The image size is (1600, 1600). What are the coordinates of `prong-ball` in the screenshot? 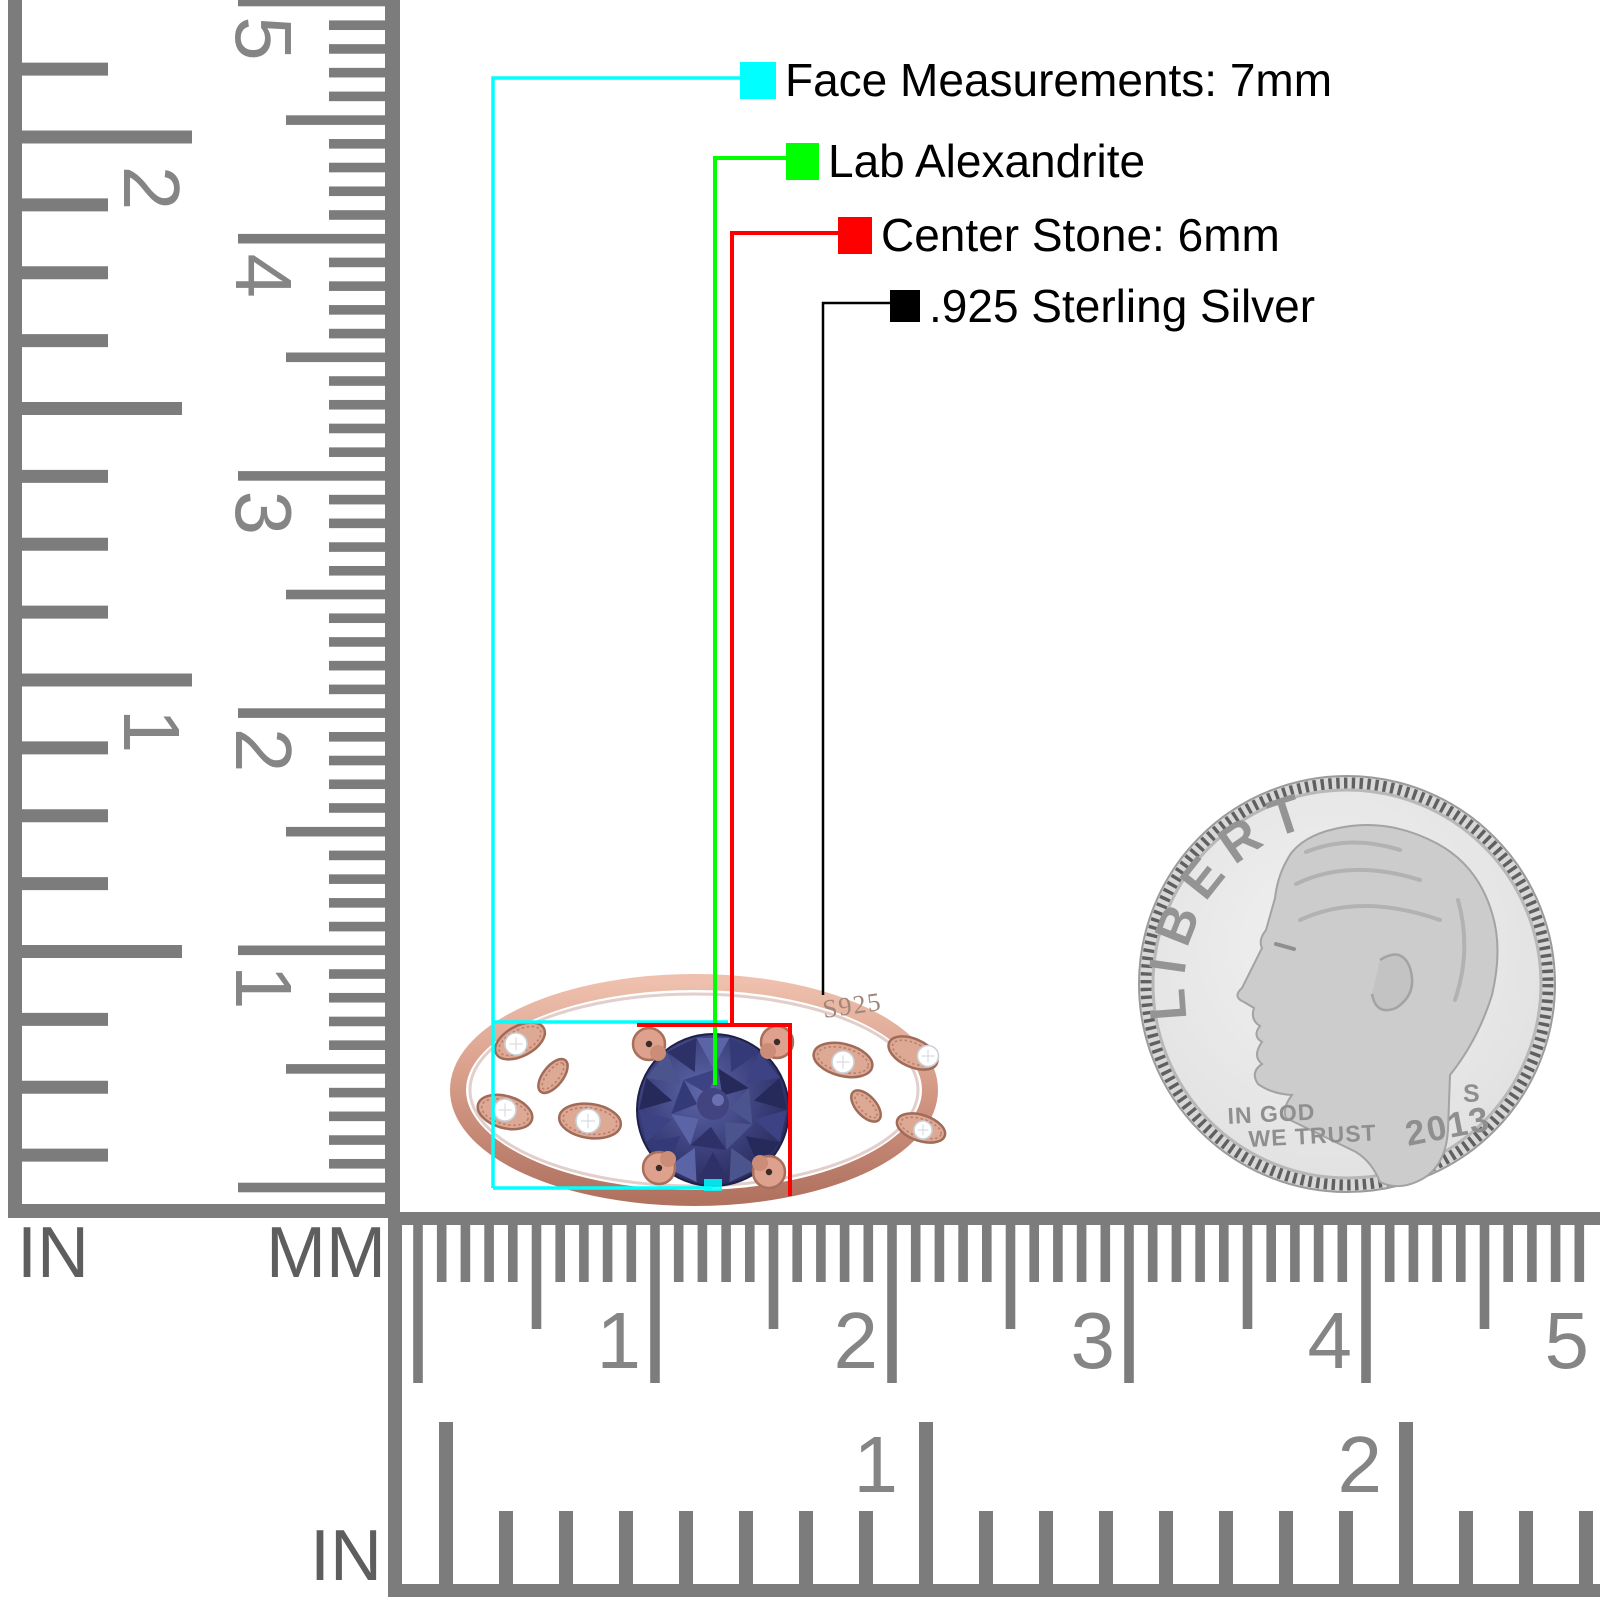 It's located at (768, 1051).